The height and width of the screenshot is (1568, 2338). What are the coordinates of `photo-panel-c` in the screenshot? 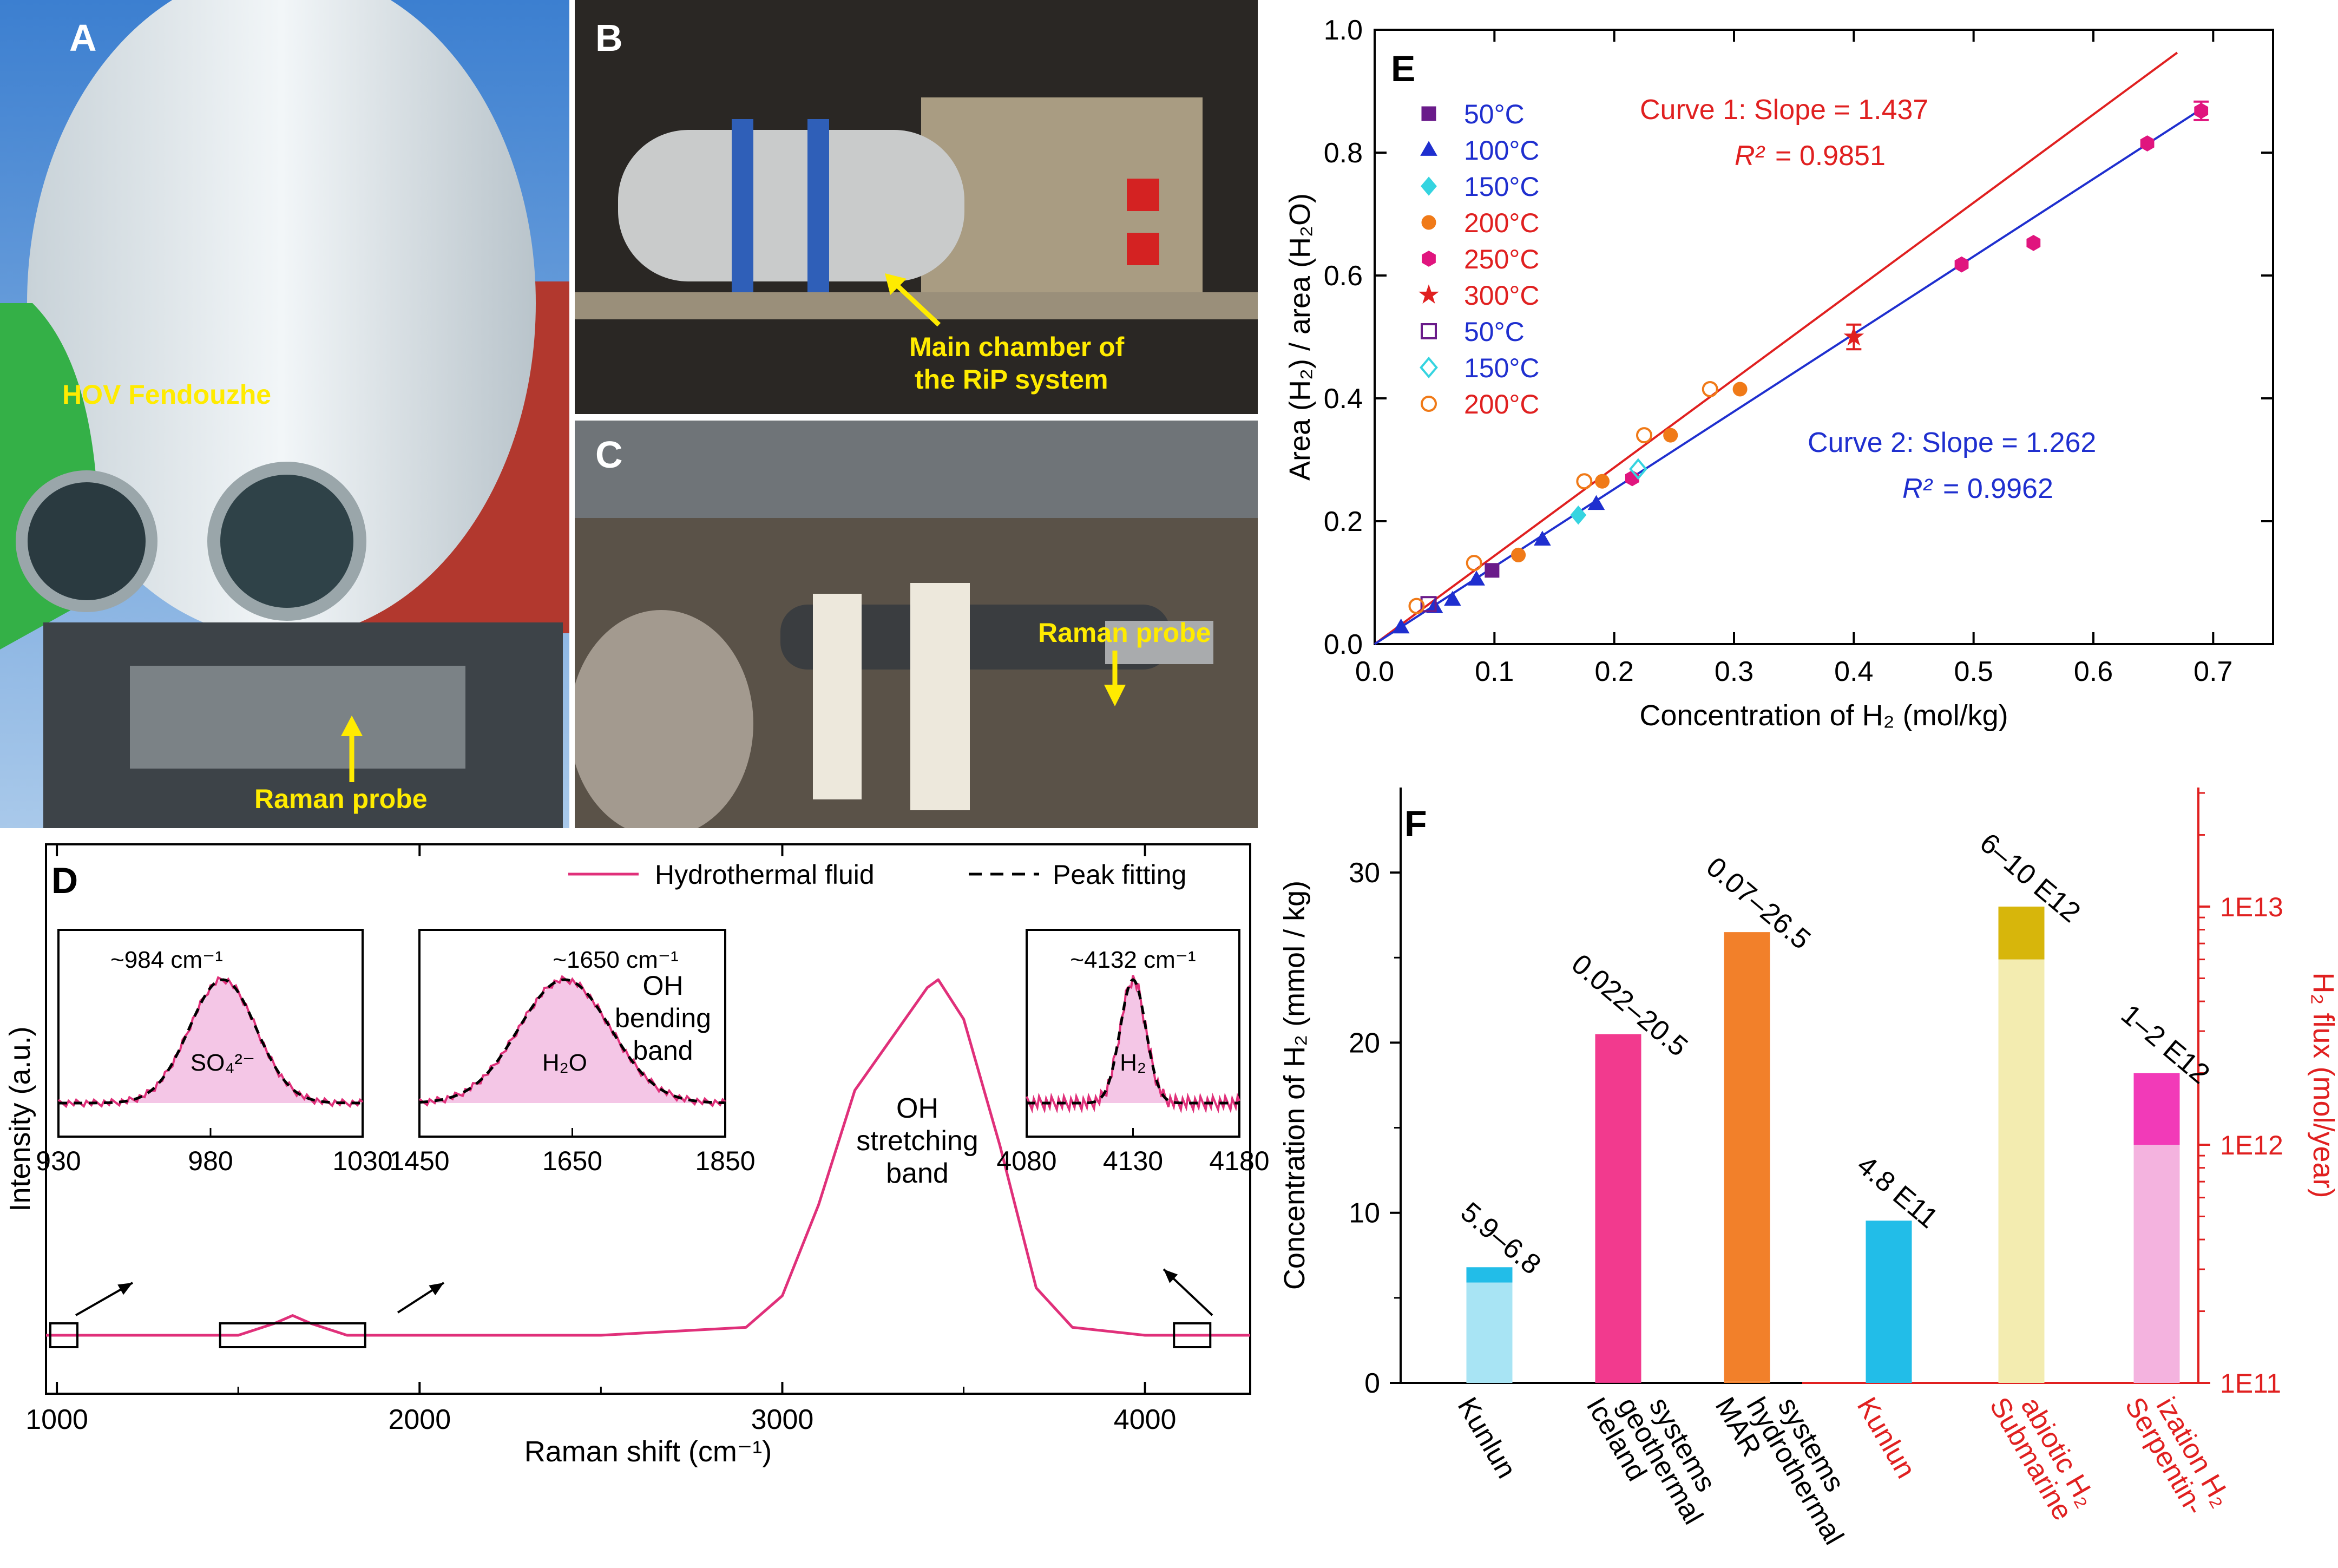 It's located at (916, 624).